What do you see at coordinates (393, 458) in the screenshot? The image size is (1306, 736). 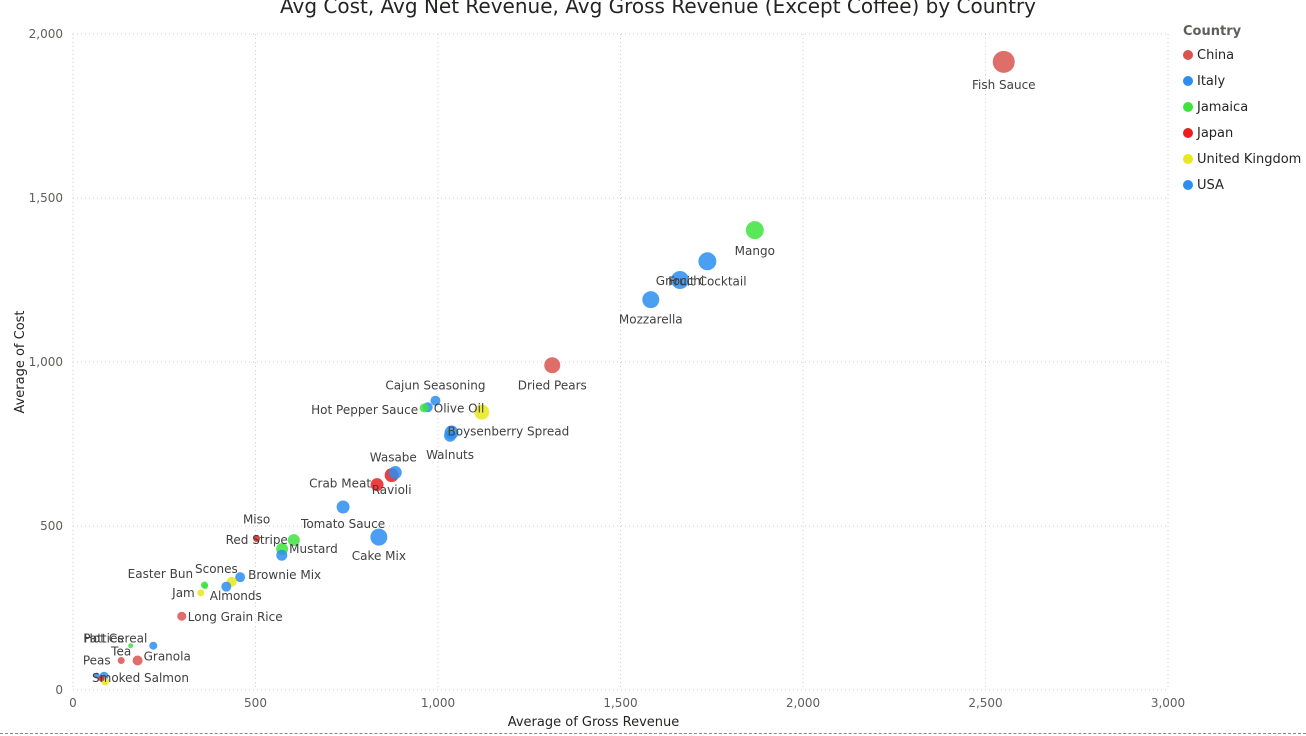 I see `data-label: Wasabe` at bounding box center [393, 458].